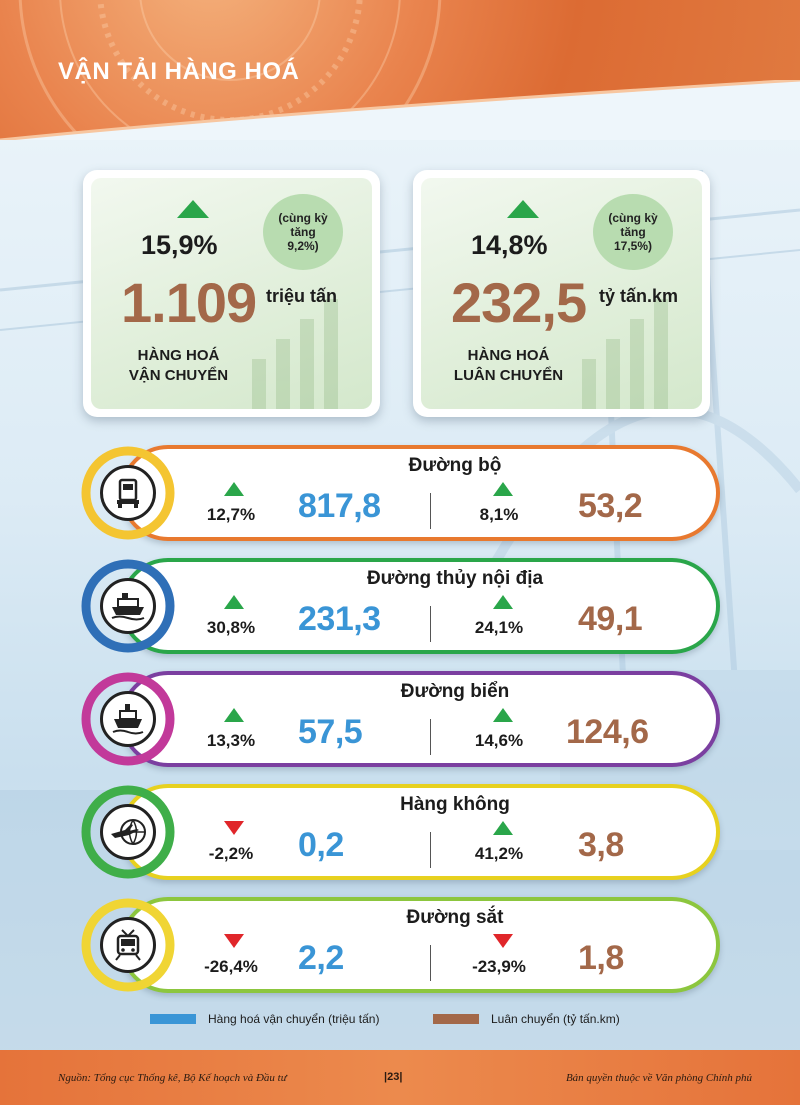 The width and height of the screenshot is (800, 1105). Describe the element at coordinates (509, 245) in the screenshot. I see `card-percent: 14,8%` at that location.